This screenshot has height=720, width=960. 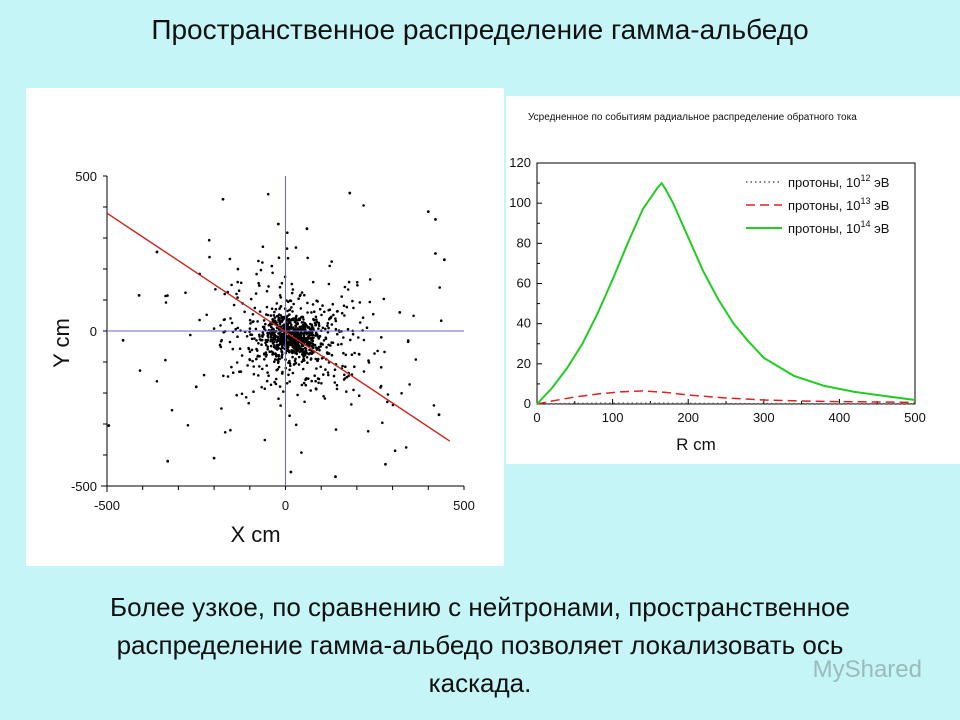 What do you see at coordinates (61, 343) in the screenshot?
I see `y-axis-title: Y cm` at bounding box center [61, 343].